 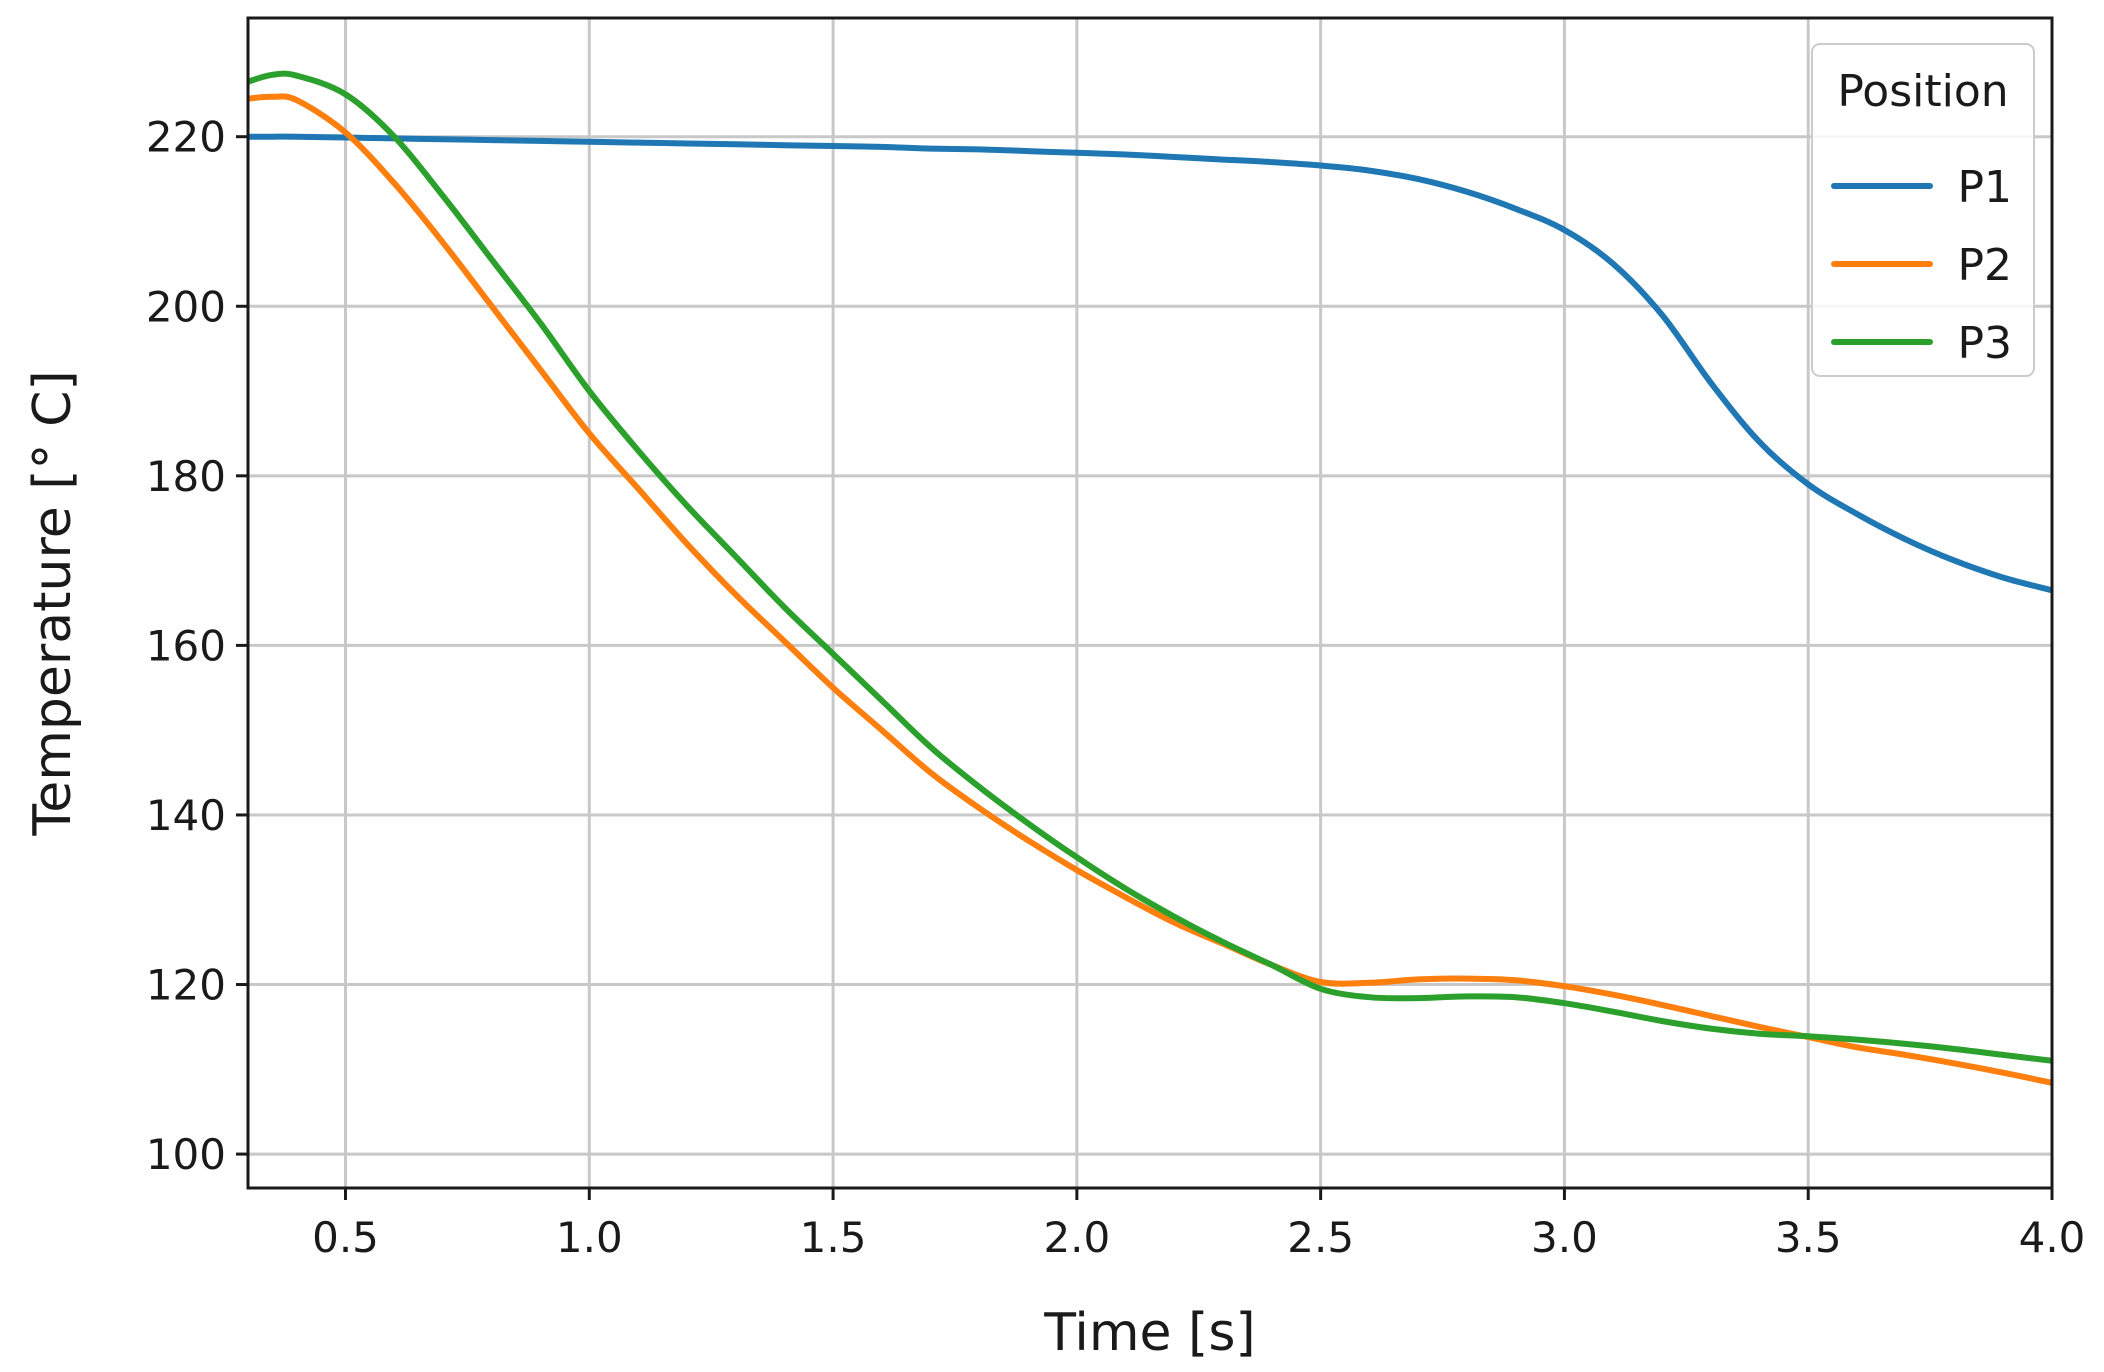 What do you see at coordinates (186, 815) in the screenshot?
I see `y-tick-label: 140` at bounding box center [186, 815].